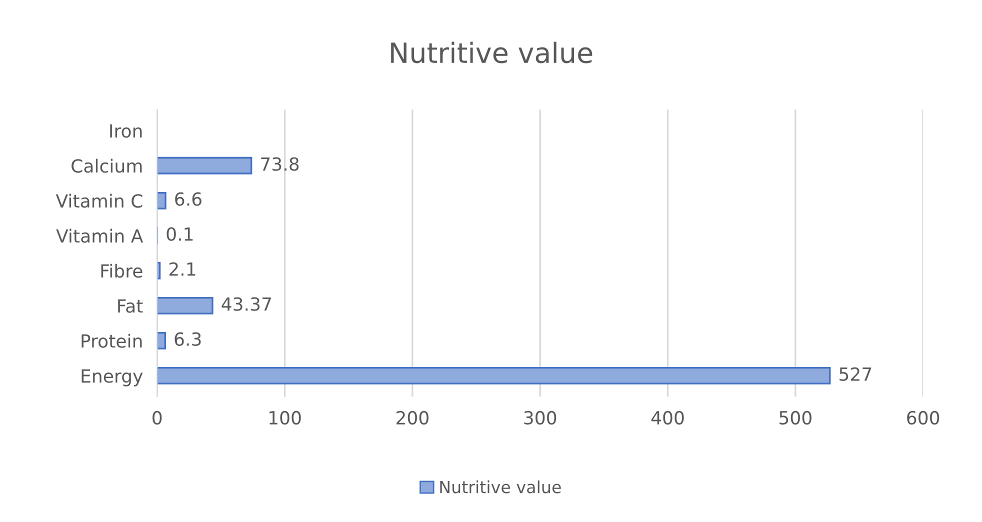 Image resolution: width=982 pixels, height=522 pixels. Describe the element at coordinates (796, 417) in the screenshot. I see `x-tick-label: 500` at that location.